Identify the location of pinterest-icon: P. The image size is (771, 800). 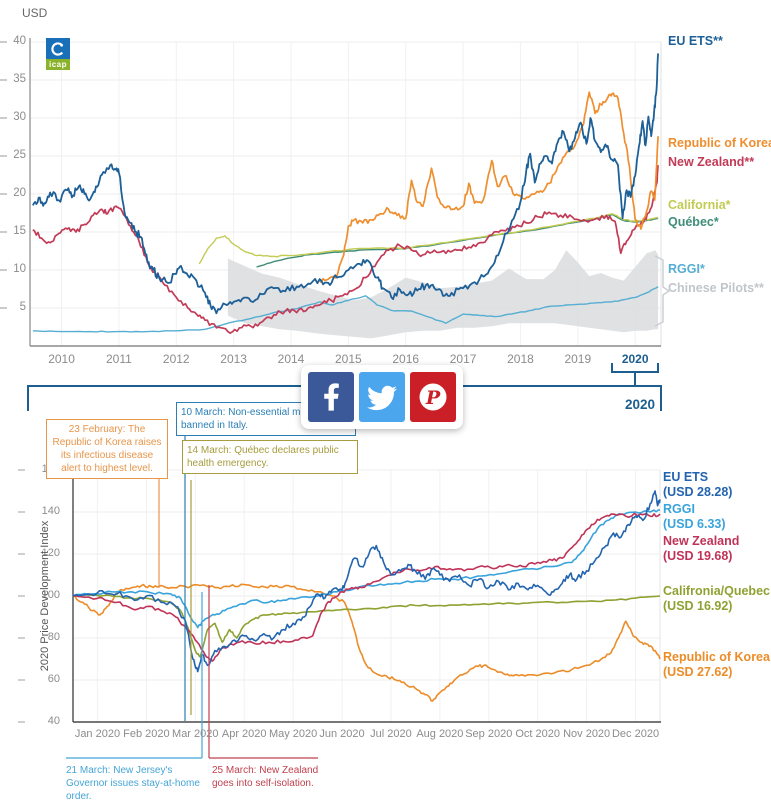
(433, 397).